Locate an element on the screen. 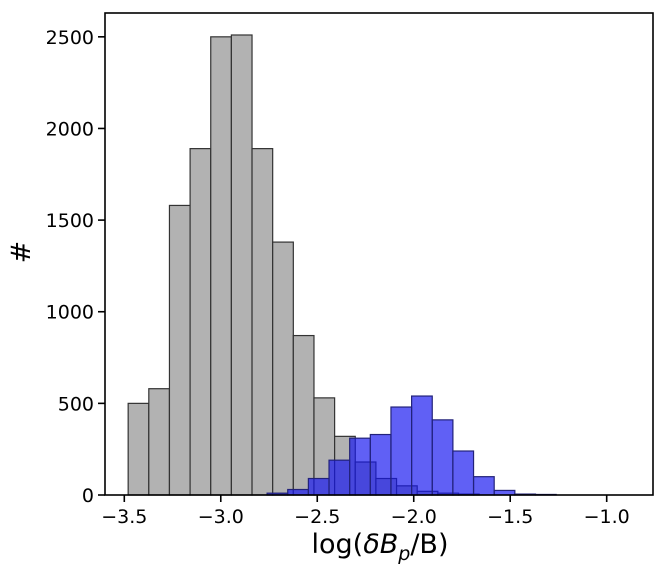 This screenshot has width=664, height=570. y-tick-label: 1000 is located at coordinates (70, 313).